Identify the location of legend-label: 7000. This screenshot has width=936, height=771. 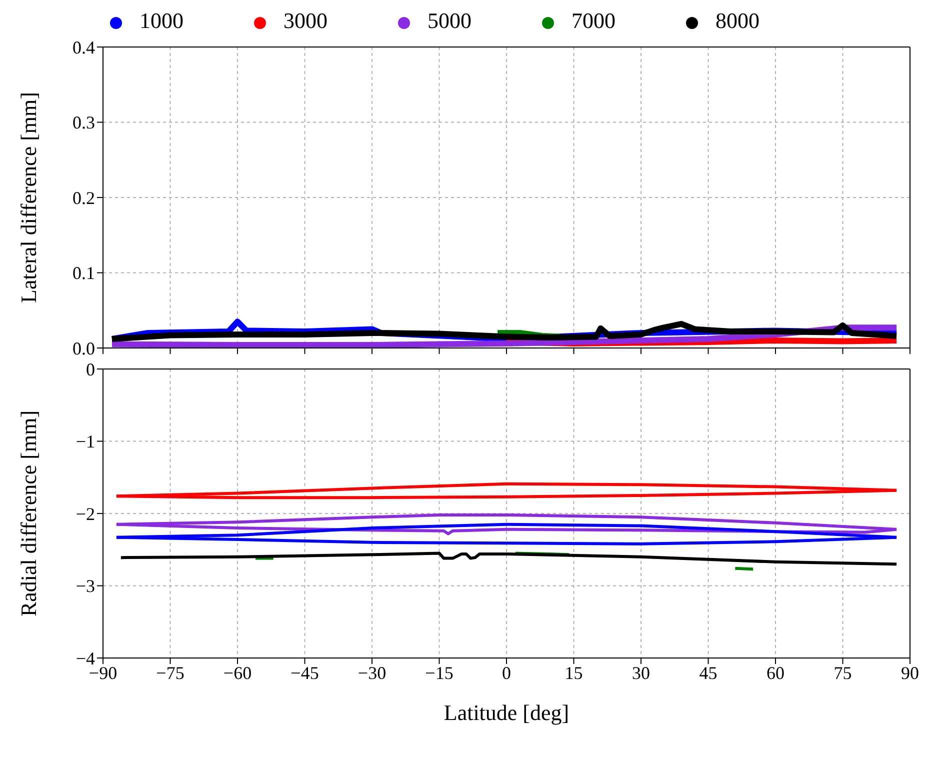
(594, 20).